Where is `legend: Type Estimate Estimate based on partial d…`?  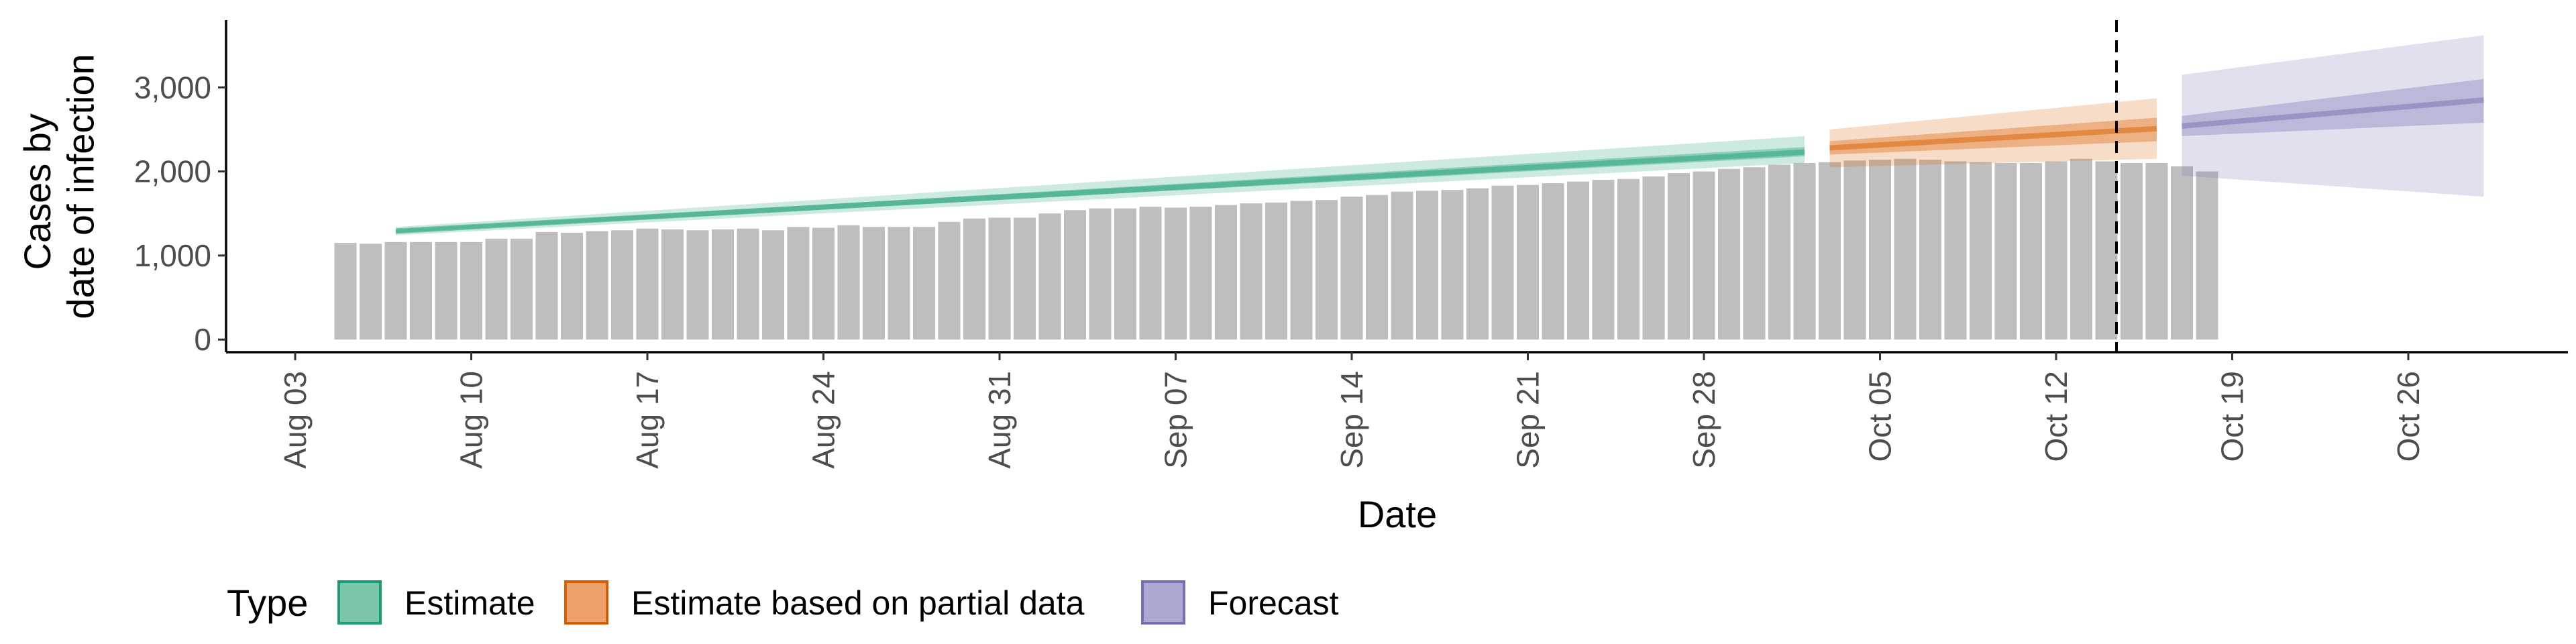
legend: Type Estimate Estimate based on partial d… is located at coordinates (783, 602).